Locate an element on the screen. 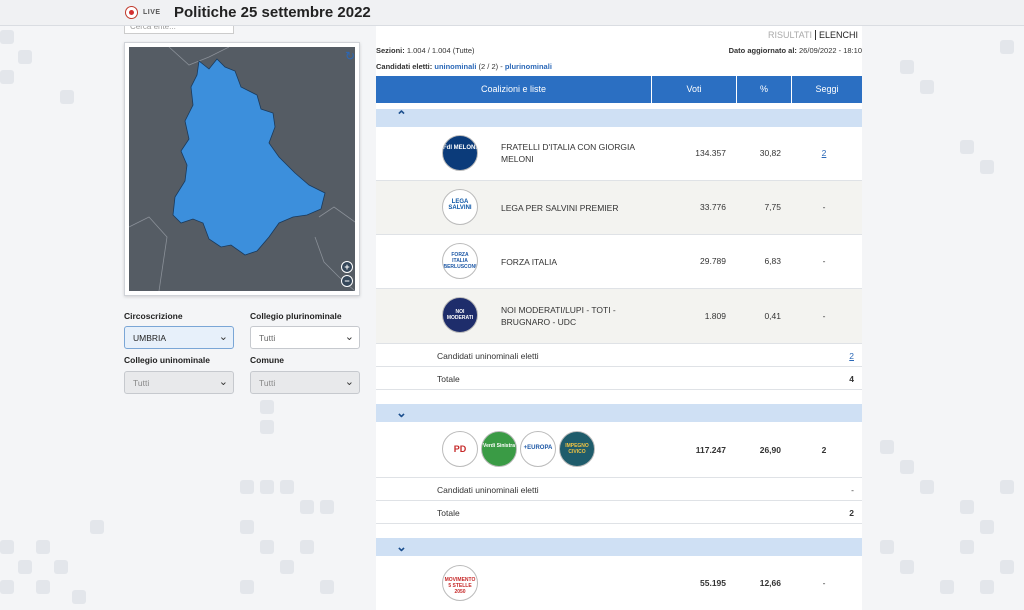  list-name: FRATELLI D'ITALIA CON GIORGIA MELONI is located at coordinates (568, 153).